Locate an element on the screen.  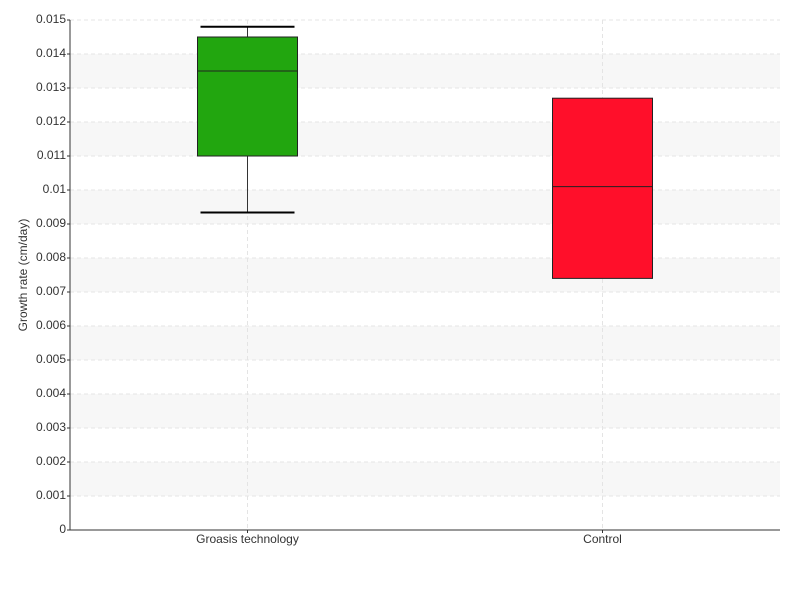
y-tick-label: 0.007 is located at coordinates (51, 291).